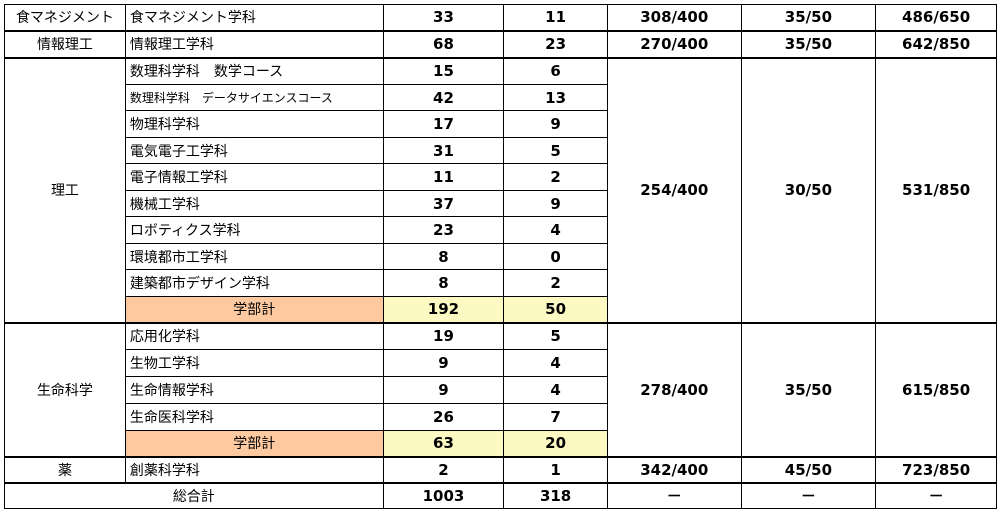 The width and height of the screenshot is (997, 514). Describe the element at coordinates (254, 283) in the screenshot. I see `department-cell: 建築都市デザイン学科` at that location.